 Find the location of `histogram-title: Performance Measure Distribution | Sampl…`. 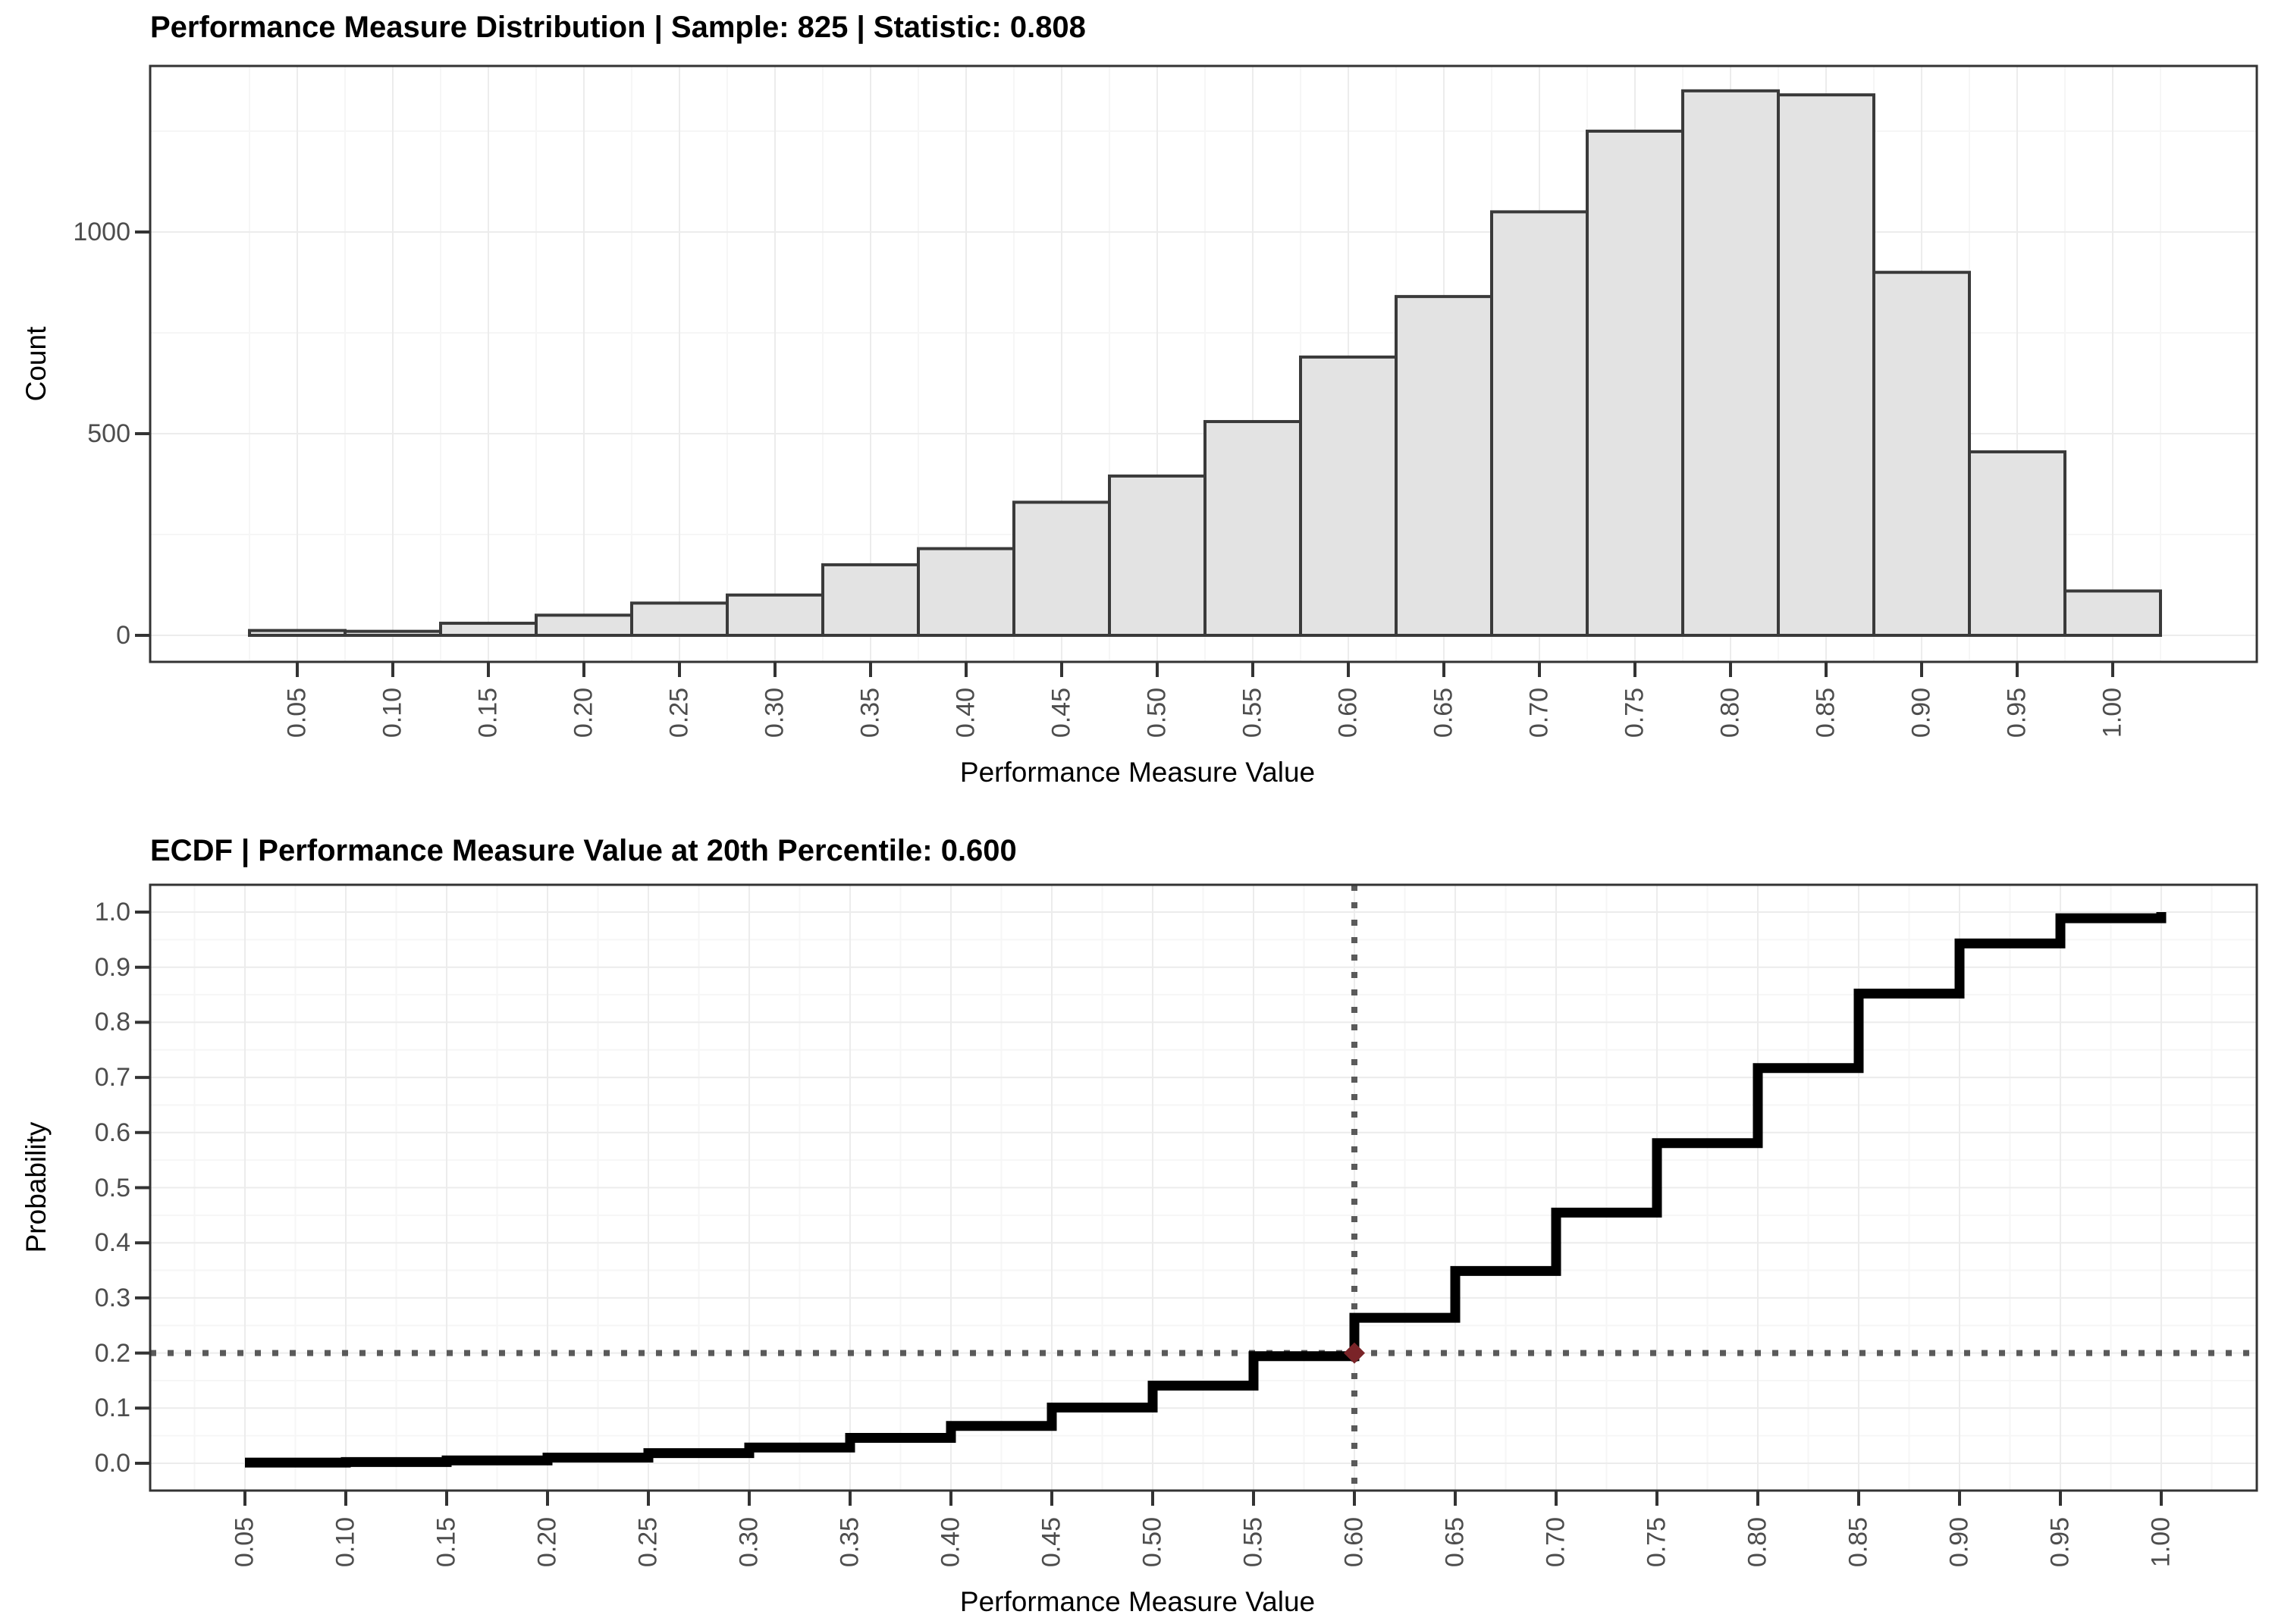

histogram-title: Performance Measure Distribution | Sampl… is located at coordinates (618, 27).